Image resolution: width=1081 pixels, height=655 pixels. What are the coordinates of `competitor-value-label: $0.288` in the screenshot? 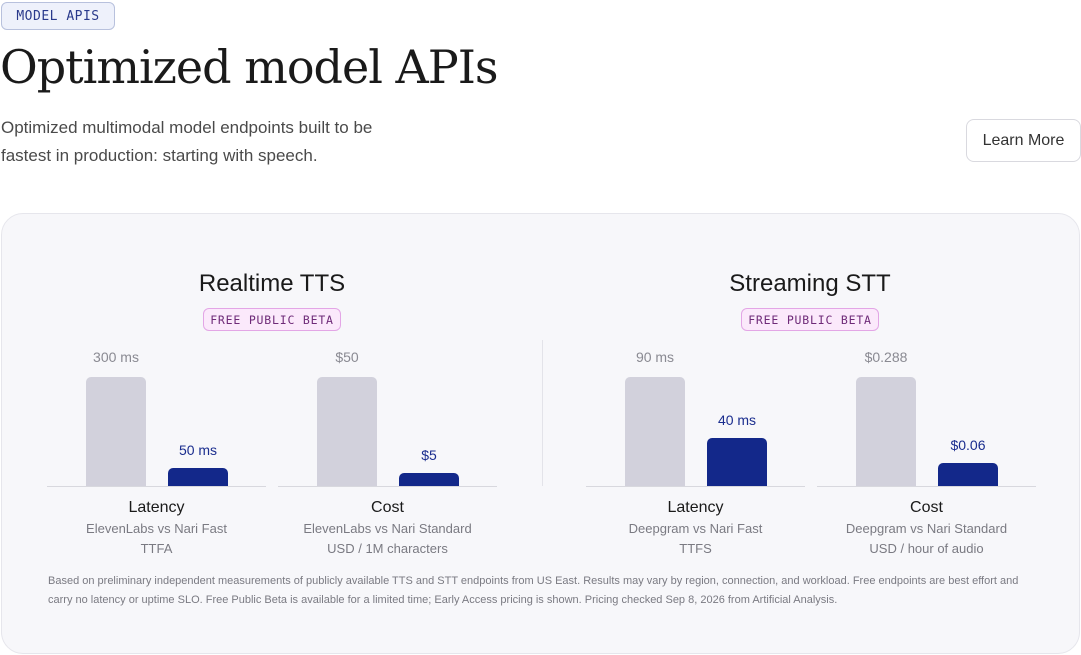 It's located at (886, 357).